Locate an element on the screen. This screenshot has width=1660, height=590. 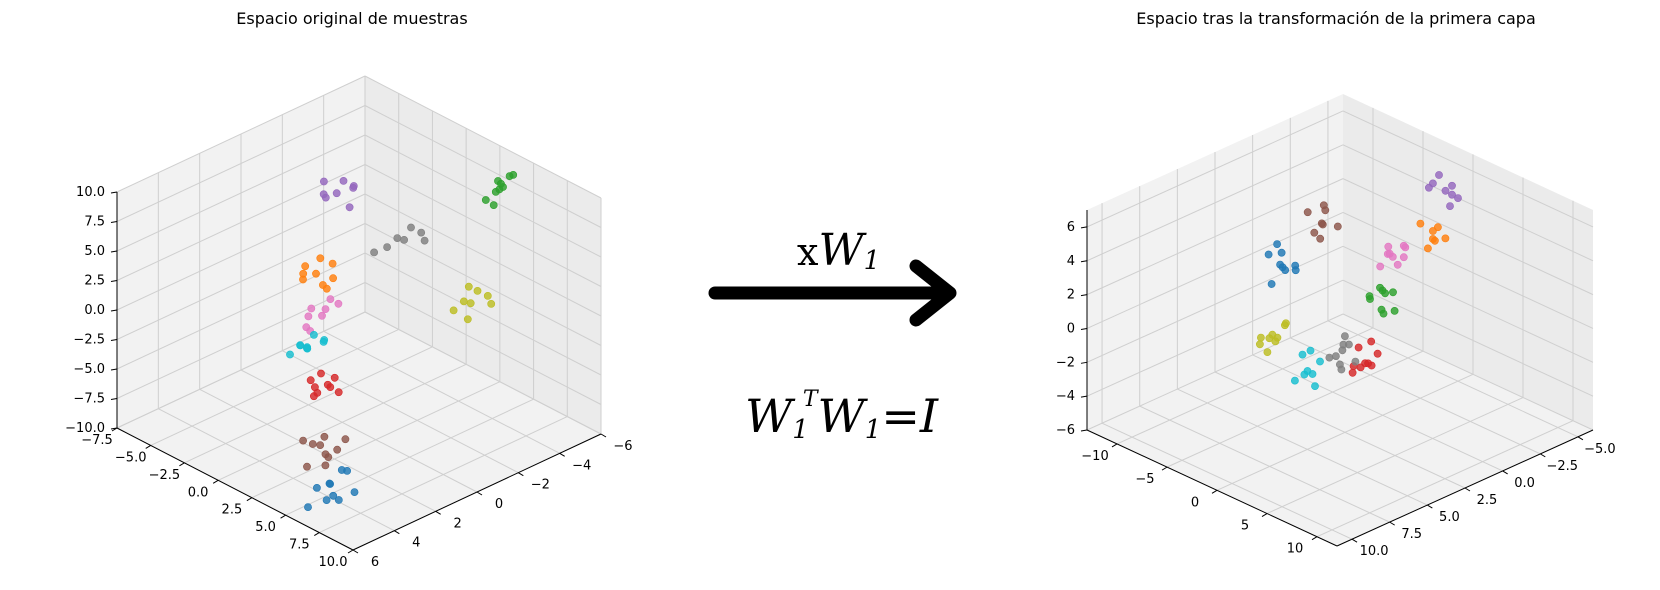
y-tick-label: 0 is located at coordinates (1195, 502).